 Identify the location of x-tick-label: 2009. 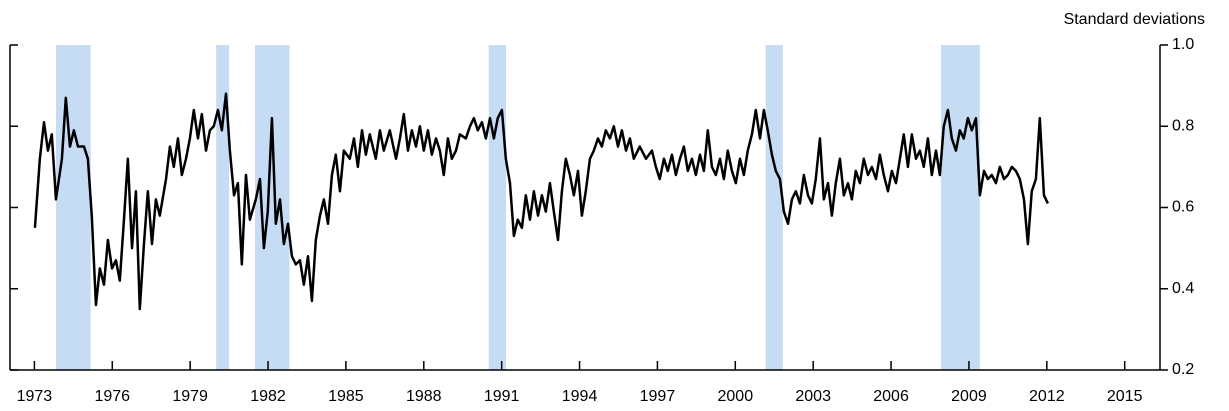
(969, 396).